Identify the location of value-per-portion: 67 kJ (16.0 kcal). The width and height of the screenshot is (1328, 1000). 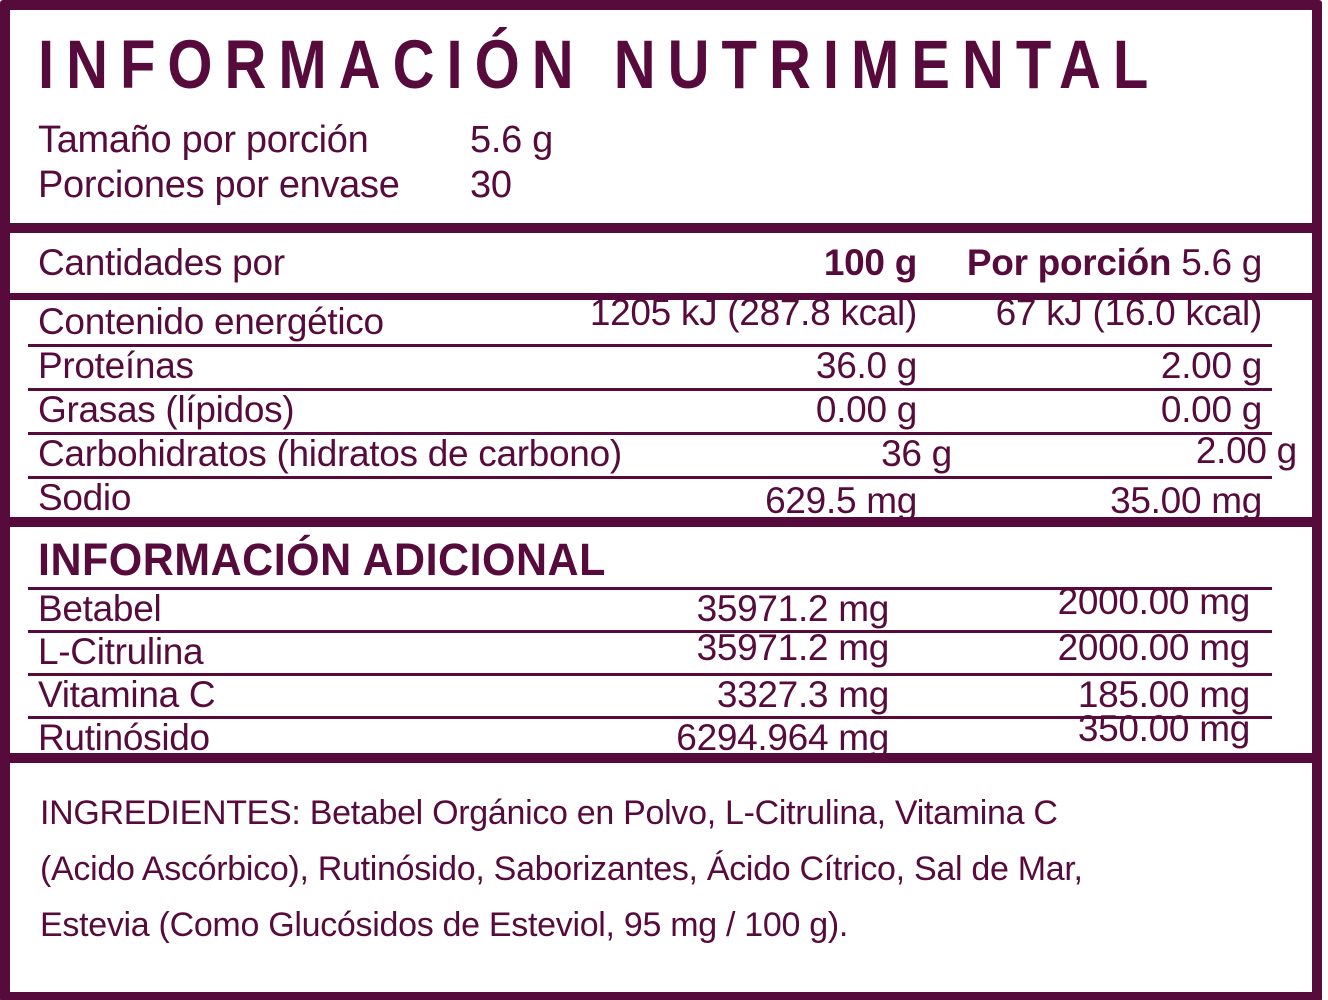
(1129, 312).